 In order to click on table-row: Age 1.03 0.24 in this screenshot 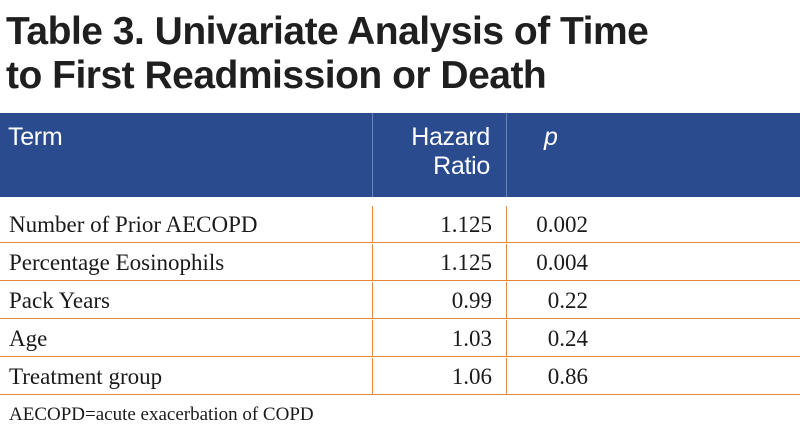, I will do `click(400, 338)`.